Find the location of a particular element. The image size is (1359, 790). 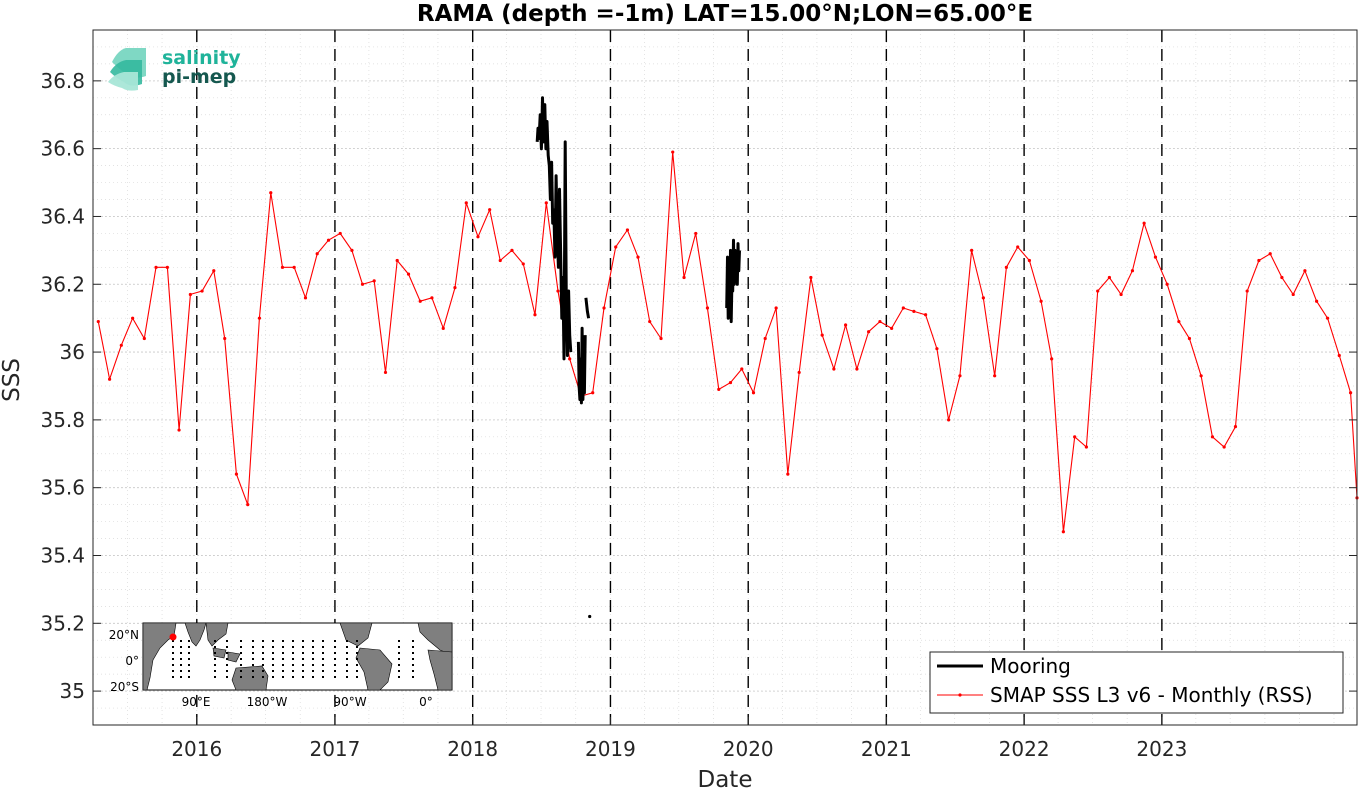

mooring-series-line is located at coordinates (733, 281).